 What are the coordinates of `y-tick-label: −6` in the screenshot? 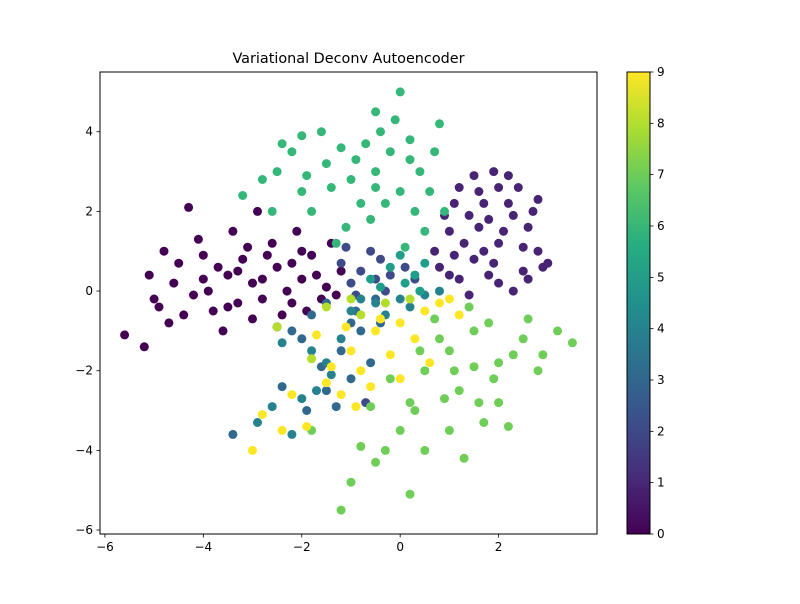 It's located at (84, 530).